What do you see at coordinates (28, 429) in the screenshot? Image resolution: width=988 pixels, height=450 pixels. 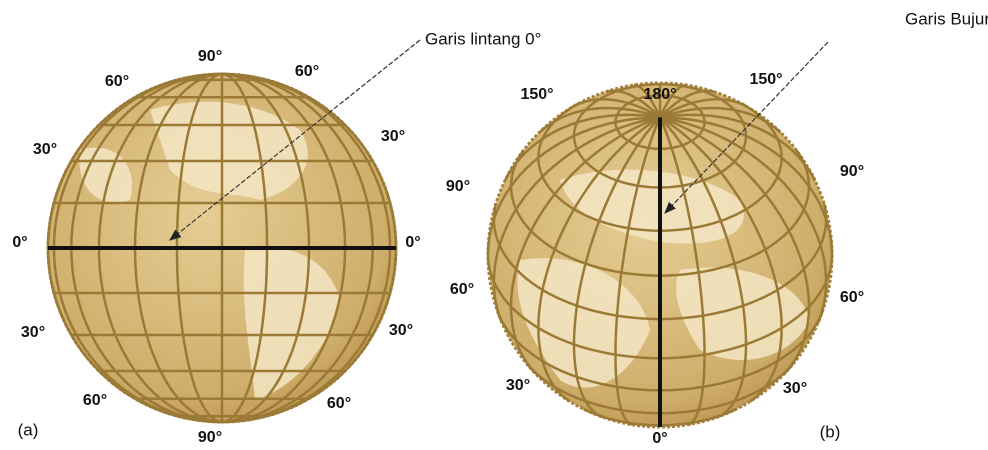 I see `globe-label: (a)` at bounding box center [28, 429].